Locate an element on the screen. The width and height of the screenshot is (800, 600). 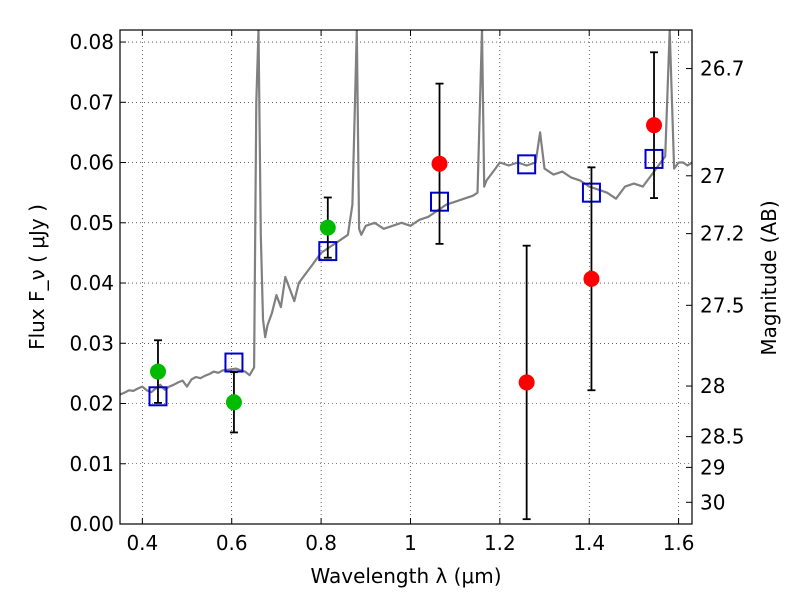
y-tick-label: 0.00 is located at coordinates (91, 524).